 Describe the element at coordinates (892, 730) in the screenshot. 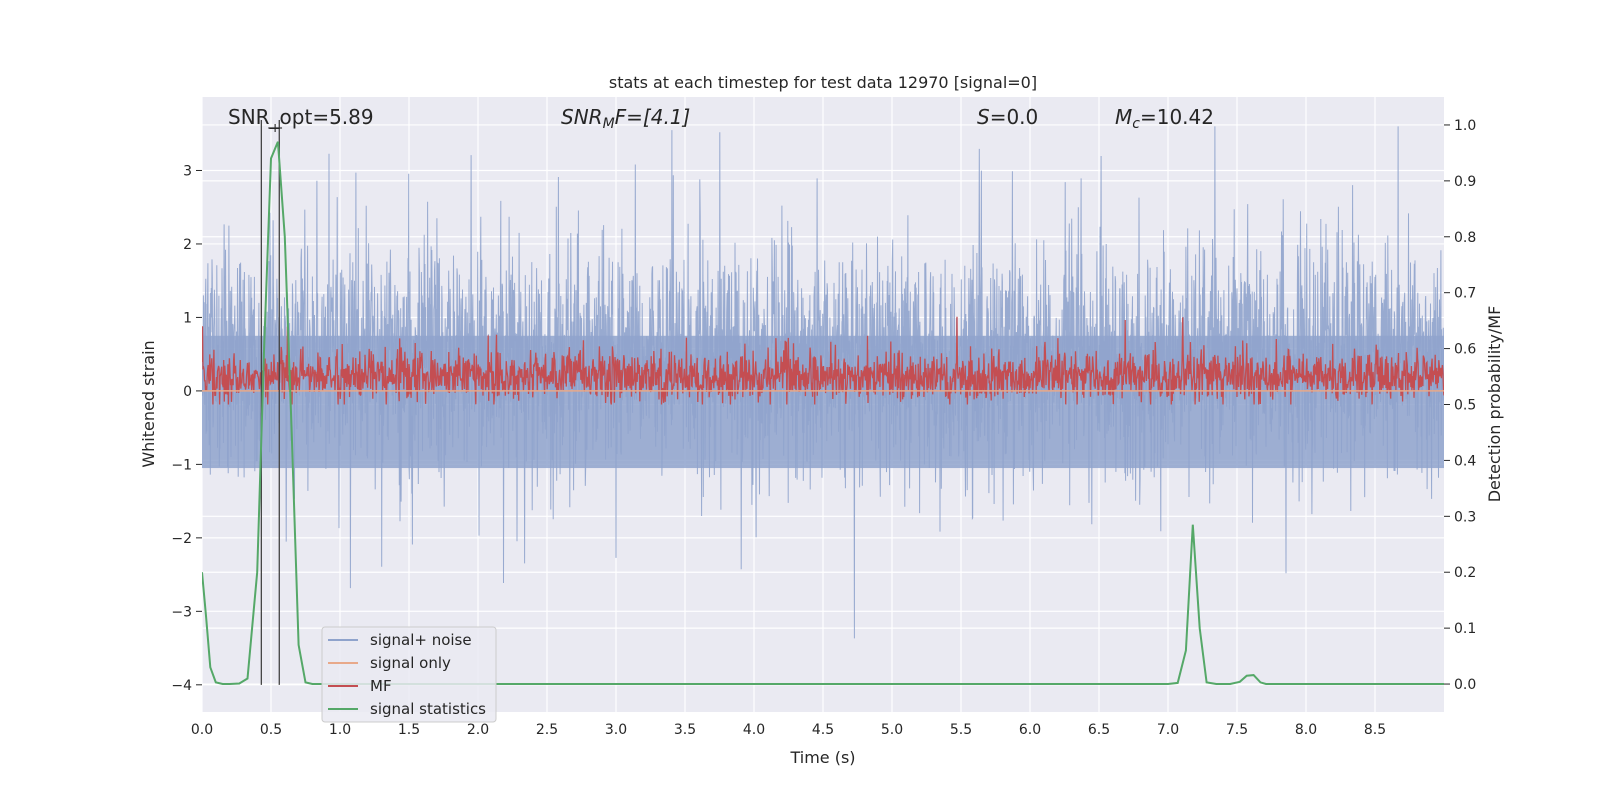

I see `x-tick-label: 5.0` at that location.